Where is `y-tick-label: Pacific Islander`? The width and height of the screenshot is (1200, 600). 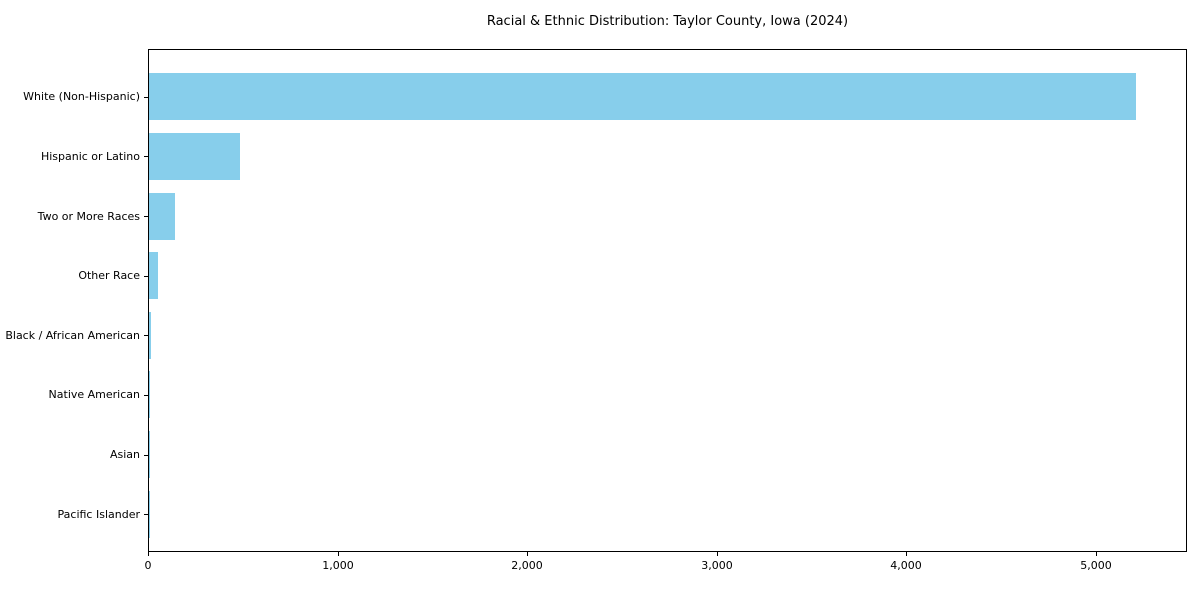
y-tick-label: Pacific Islander is located at coordinates (98, 514).